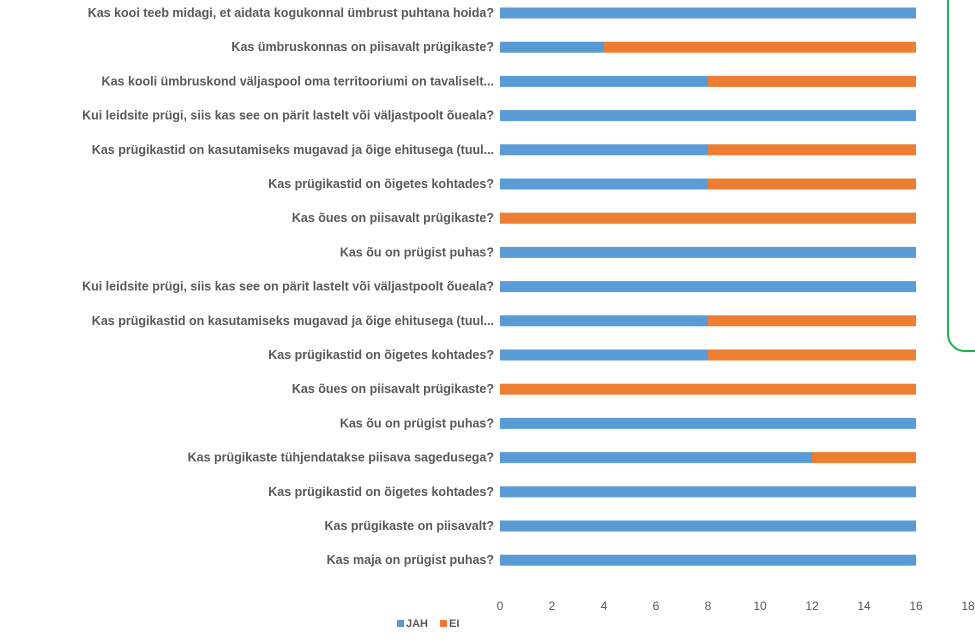 The height and width of the screenshot is (639, 975). Describe the element at coordinates (400, 623) in the screenshot. I see `legend-swatch-jah` at that location.